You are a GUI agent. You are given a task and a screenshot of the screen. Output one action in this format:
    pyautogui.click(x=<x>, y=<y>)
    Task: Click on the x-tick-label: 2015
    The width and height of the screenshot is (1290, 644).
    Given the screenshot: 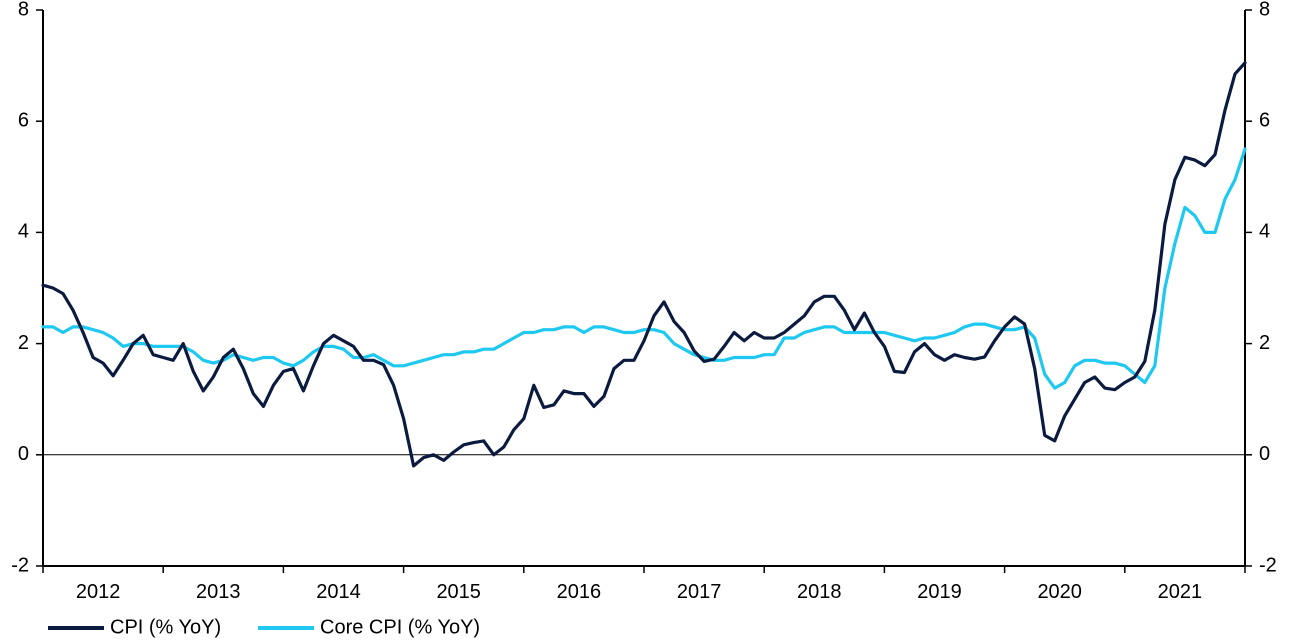 What is the action you would take?
    pyautogui.click(x=458, y=592)
    